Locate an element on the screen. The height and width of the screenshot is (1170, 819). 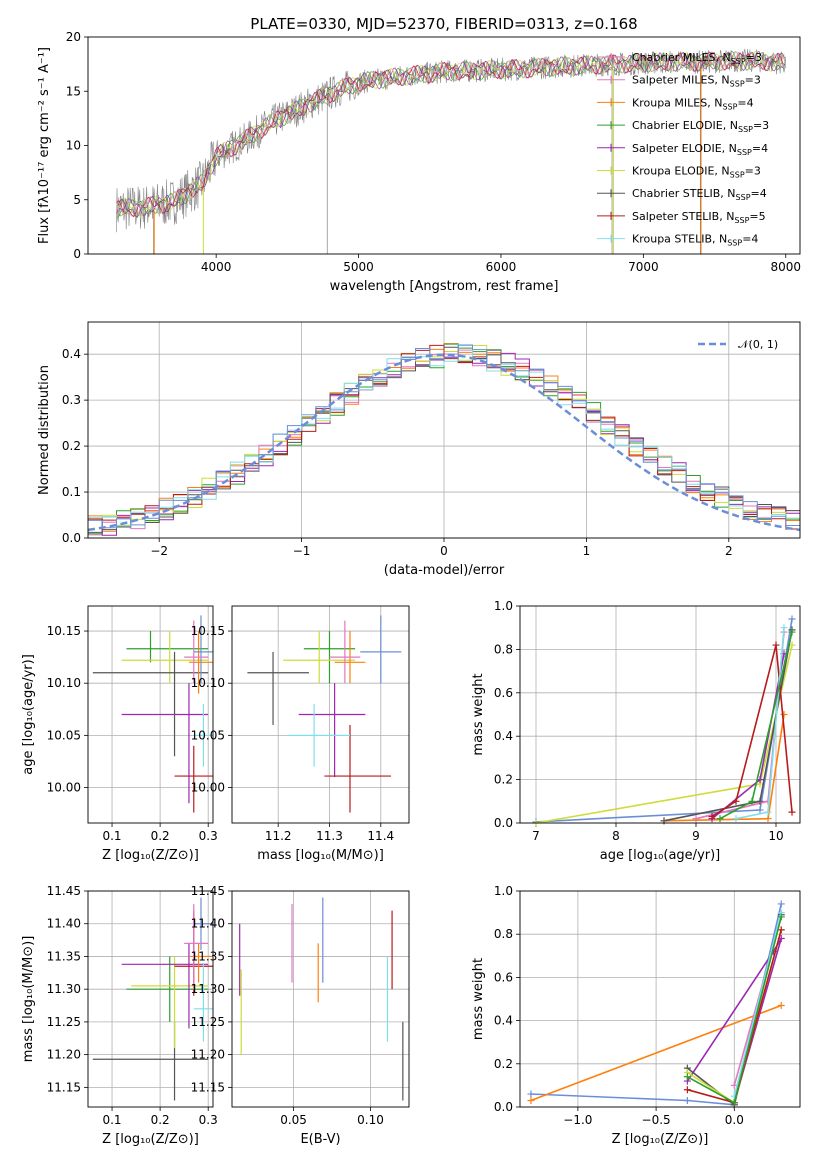
y-tick-label: 0.8 is located at coordinates (503, 934).